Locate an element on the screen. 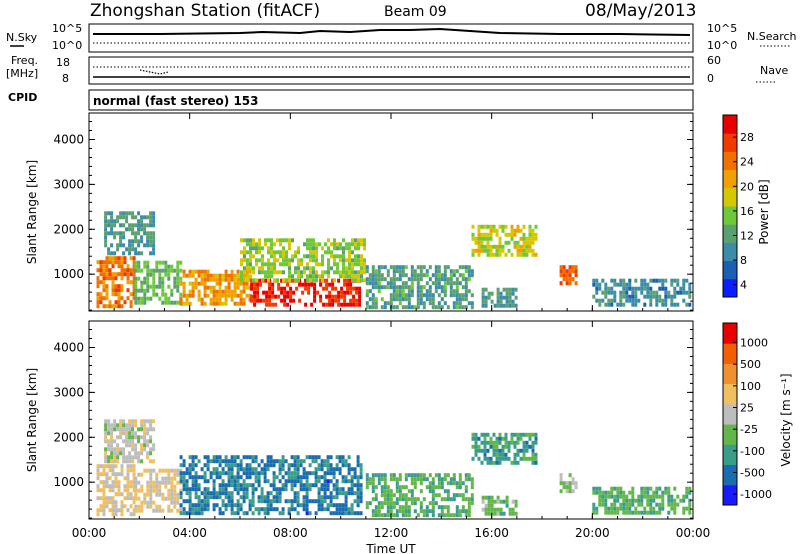 This screenshot has height=554, width=800. x-tick-label: 16:00 is located at coordinates (491, 533).